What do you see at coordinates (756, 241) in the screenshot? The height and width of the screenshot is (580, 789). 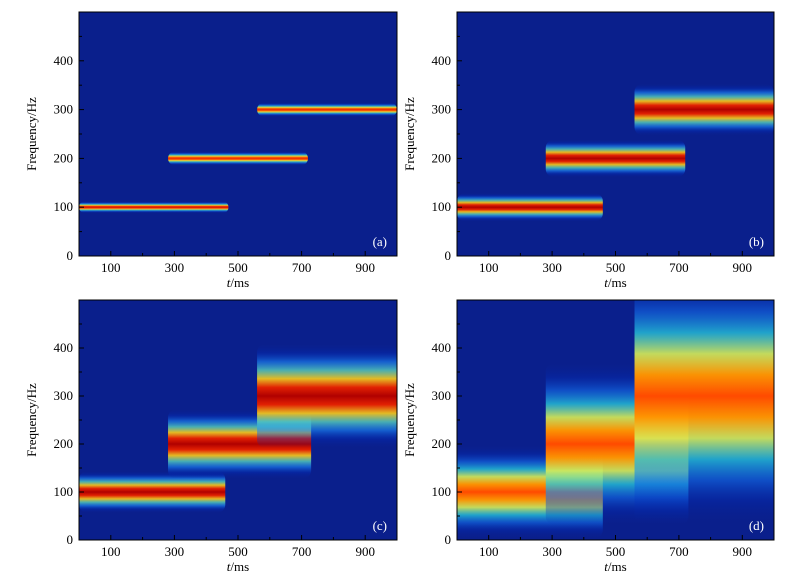 I see `panel-tag: (b)` at bounding box center [756, 241].